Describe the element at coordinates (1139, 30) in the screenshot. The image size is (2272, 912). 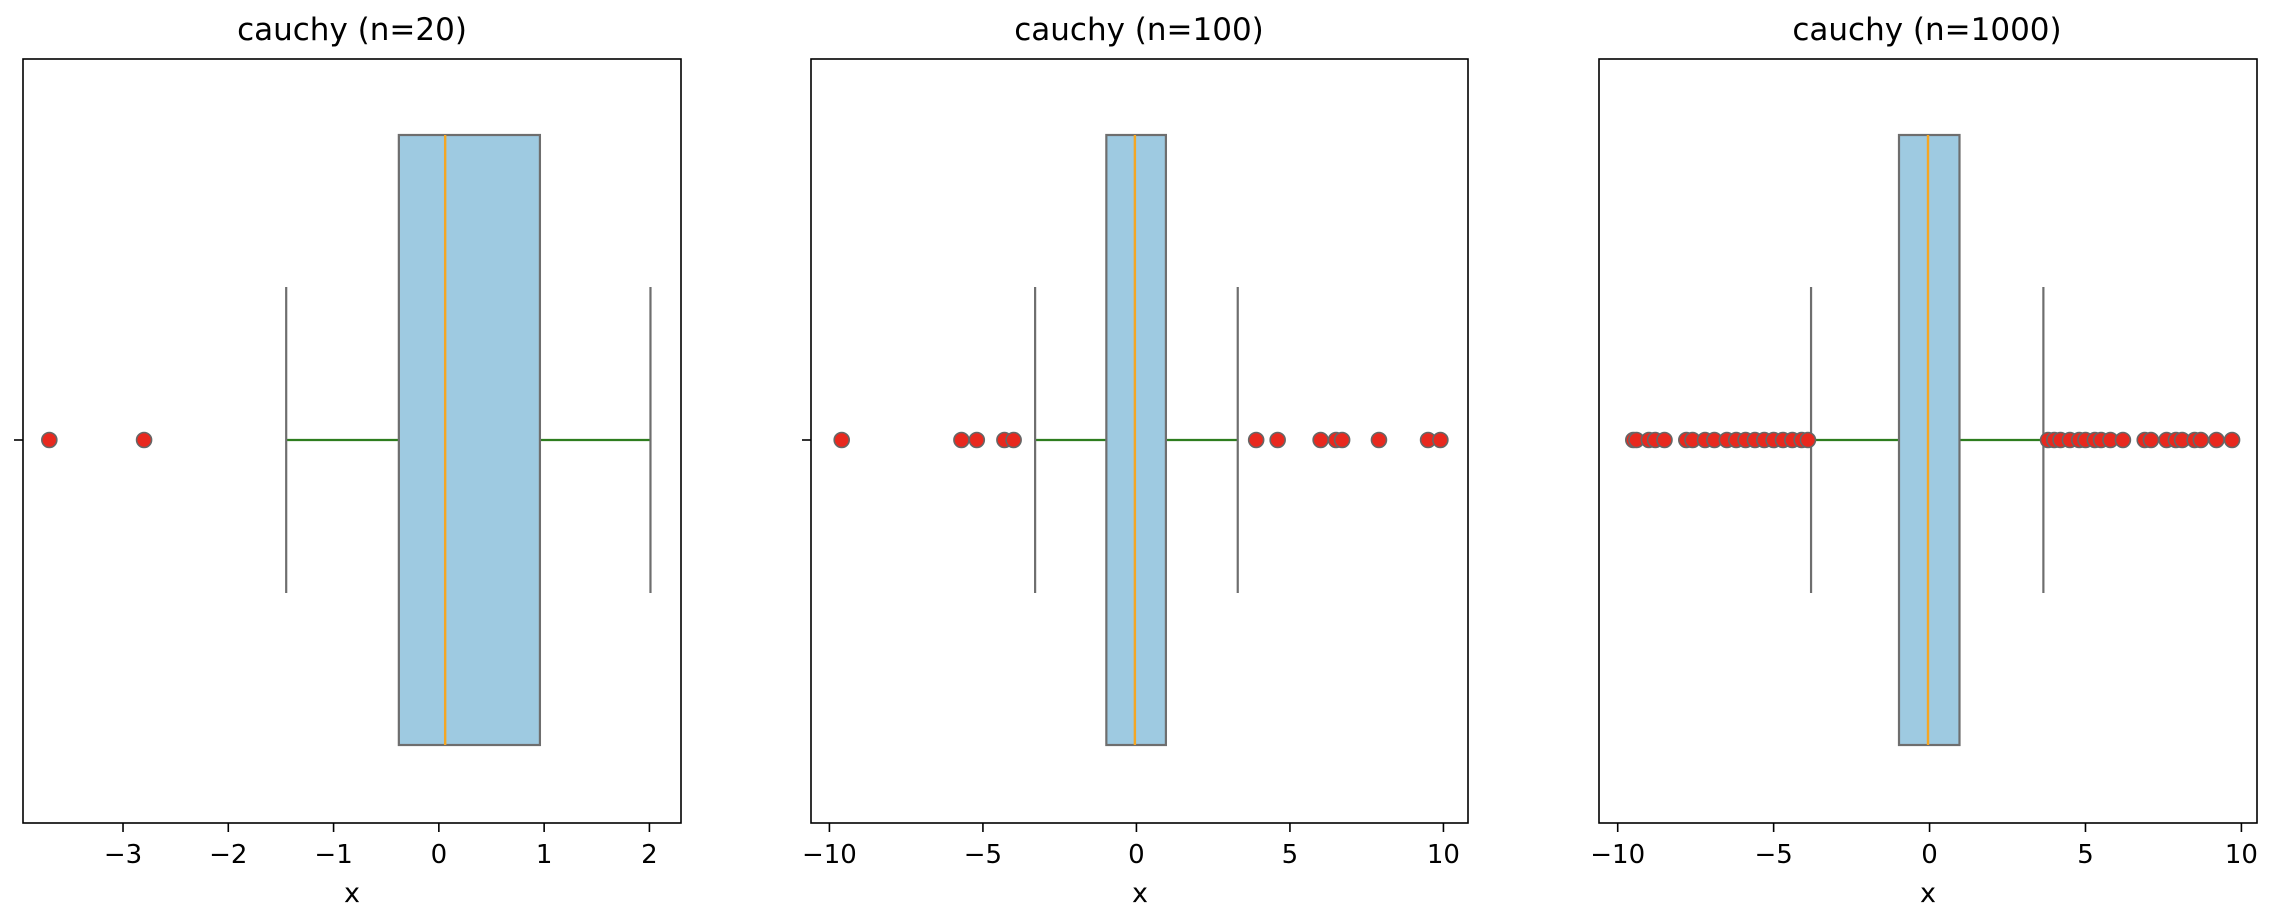
I see `subplot-2-title: cauchy (n=100)` at that location.